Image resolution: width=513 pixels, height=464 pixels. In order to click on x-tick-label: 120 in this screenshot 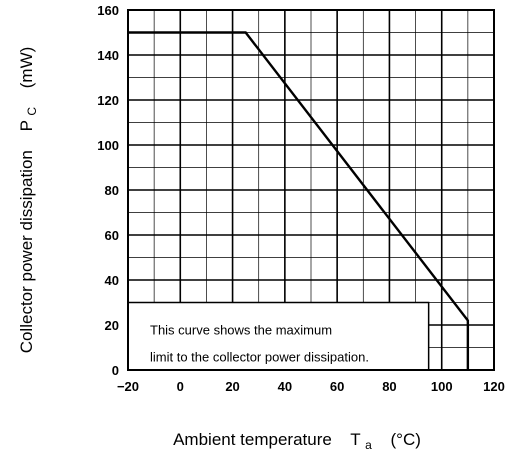, I will do `click(494, 386)`.